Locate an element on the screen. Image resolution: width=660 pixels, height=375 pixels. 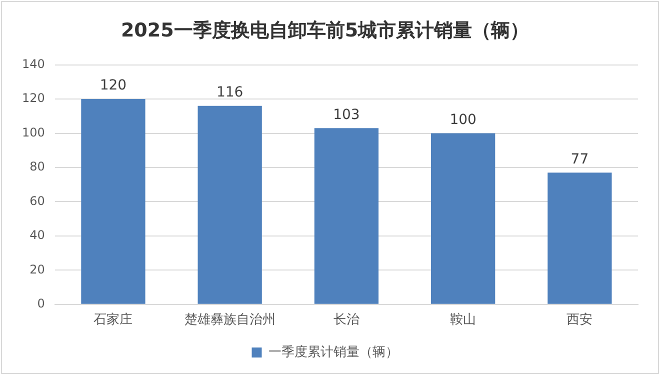
data-label: 120 is located at coordinates (113, 86).